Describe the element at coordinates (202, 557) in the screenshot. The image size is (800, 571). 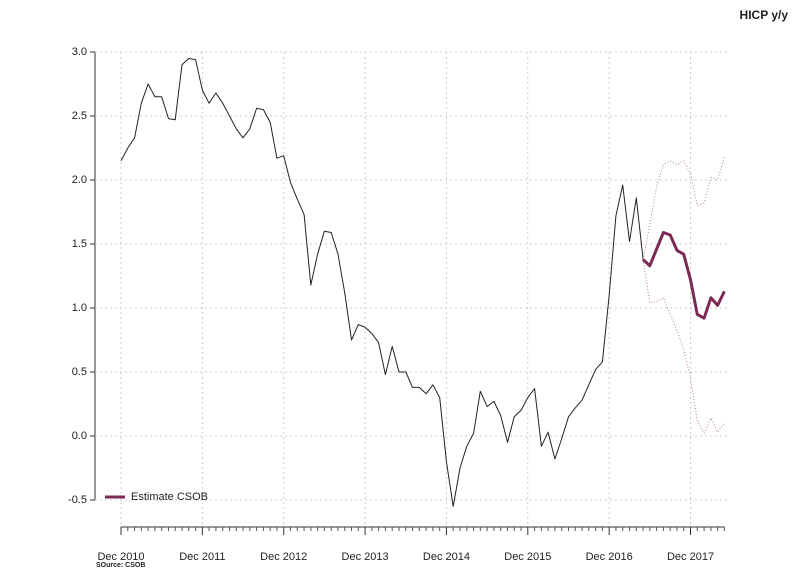
I see `x-tick-label: Dec 2011` at that location.